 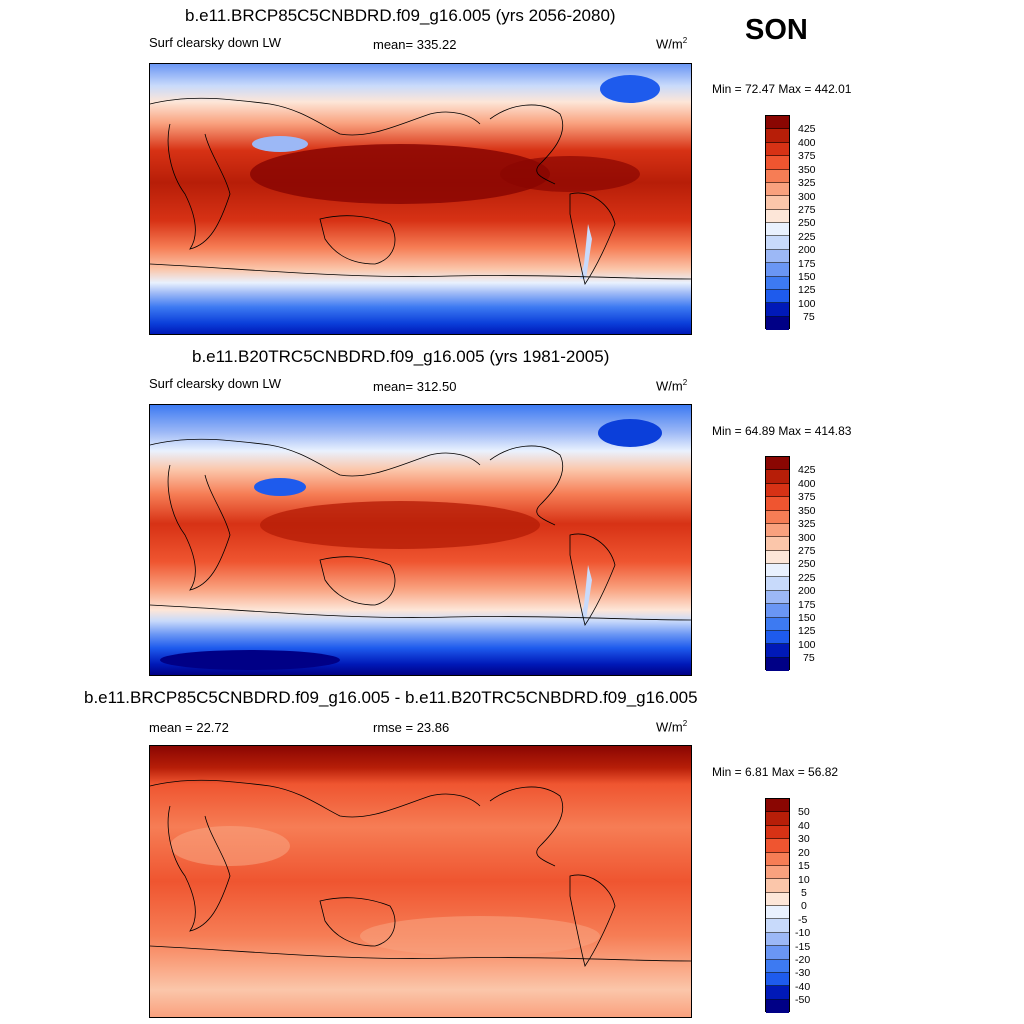 I want to click on panel3-map-canvas, so click(x=420, y=881).